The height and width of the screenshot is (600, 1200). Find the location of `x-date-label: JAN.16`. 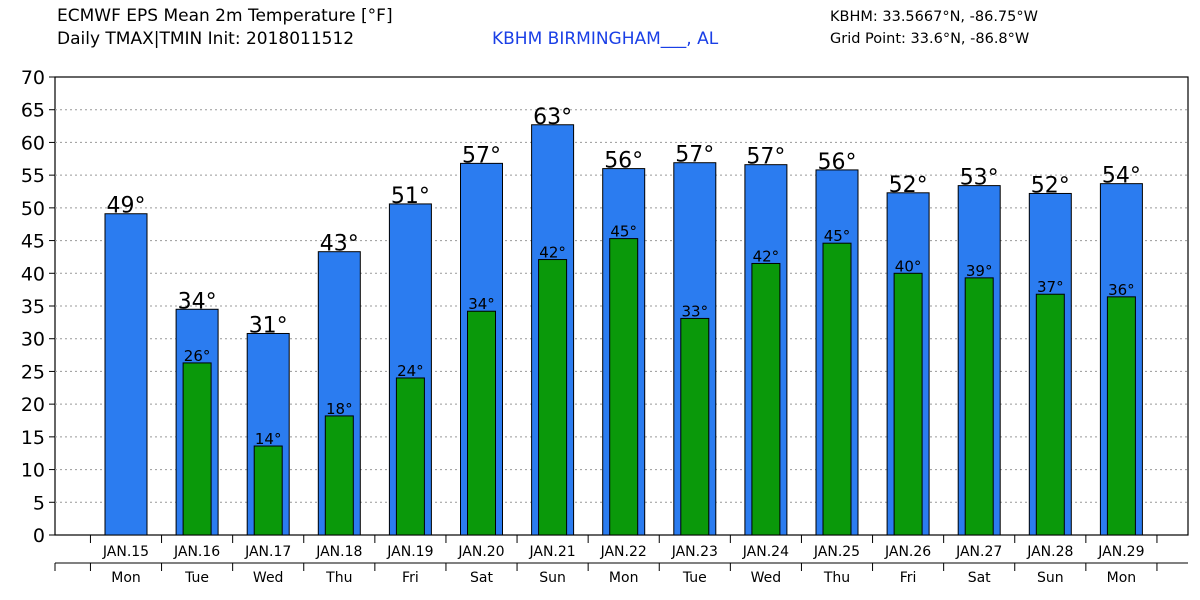

x-date-label: JAN.16 is located at coordinates (196, 552).